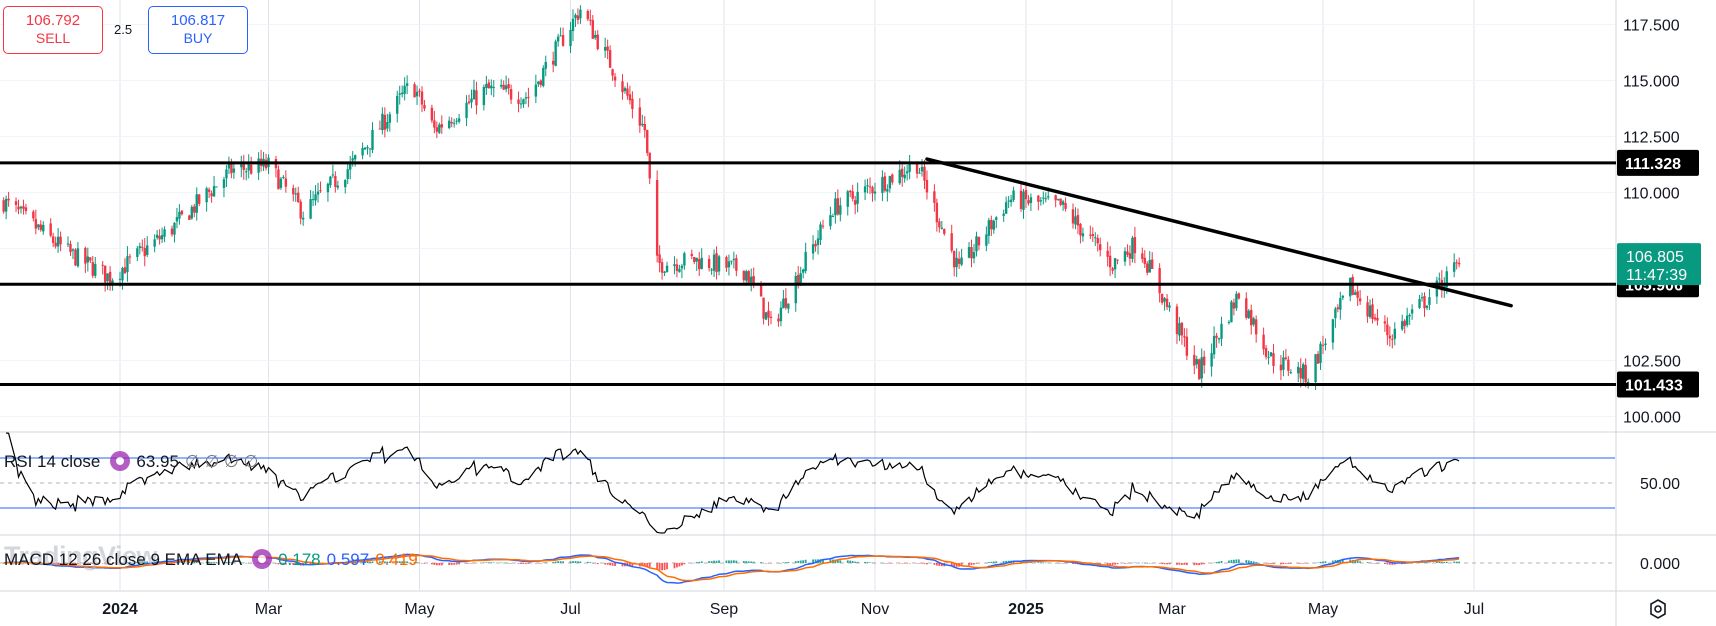 The height and width of the screenshot is (626, 1716). I want to click on buy-button: 106.817 BUY, so click(198, 30).